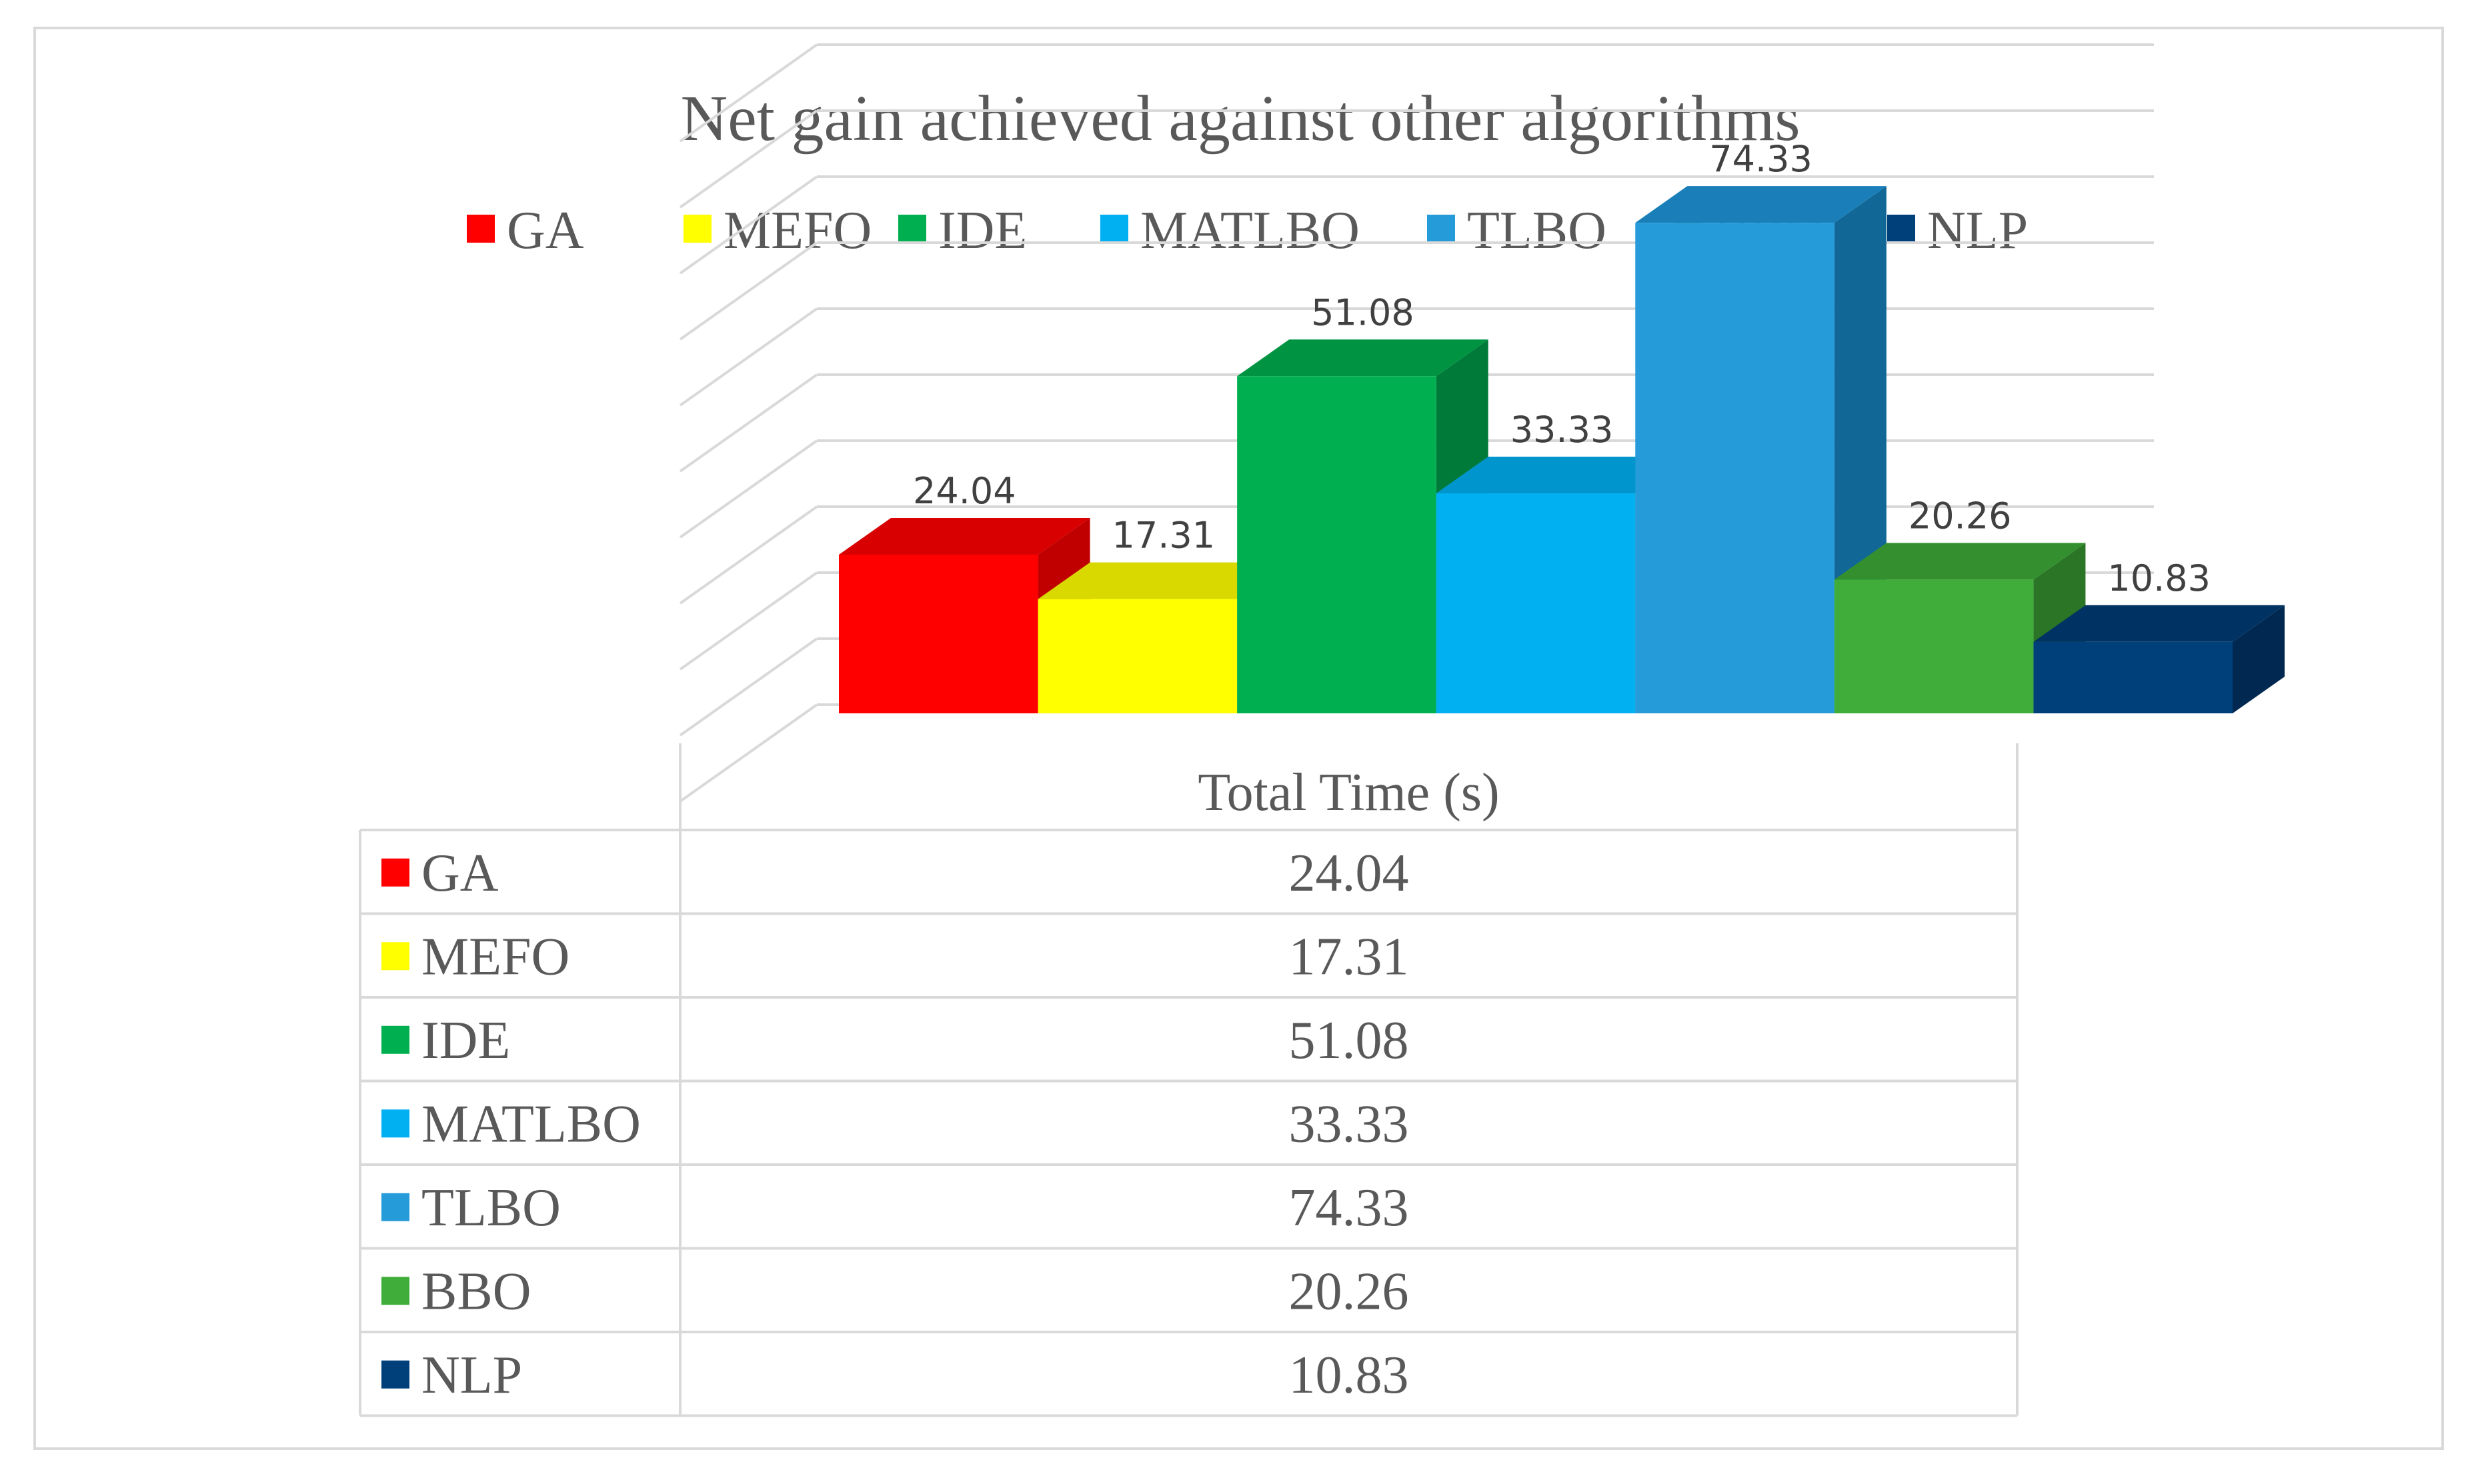 The width and height of the screenshot is (2480, 1484). What do you see at coordinates (1536, 230) in the screenshot?
I see `legend-label-tlbo: TLBO` at bounding box center [1536, 230].